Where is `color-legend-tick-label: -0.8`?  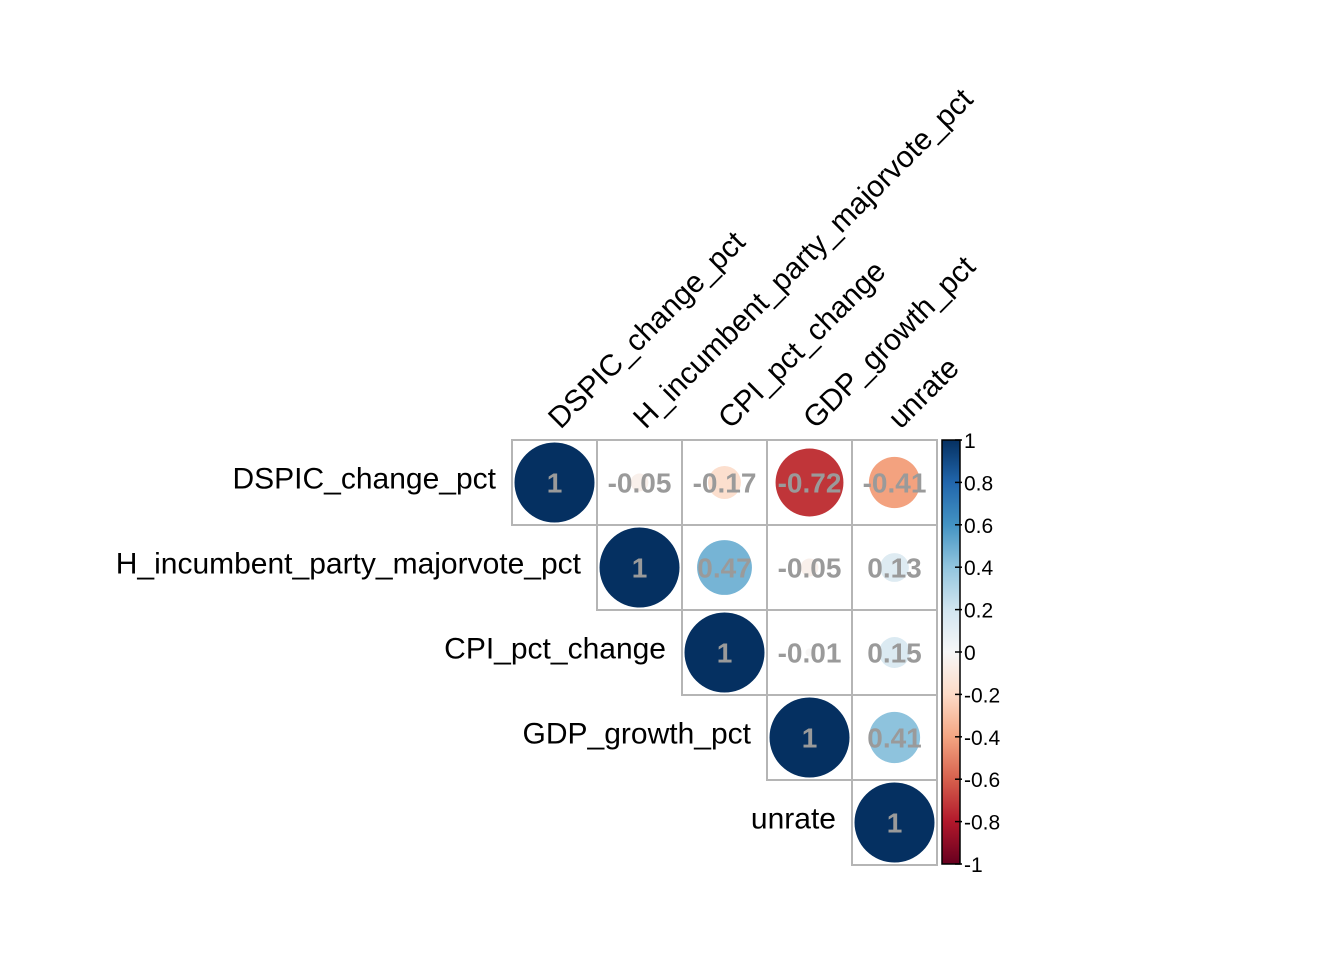 color-legend-tick-label: -0.8 is located at coordinates (982, 823).